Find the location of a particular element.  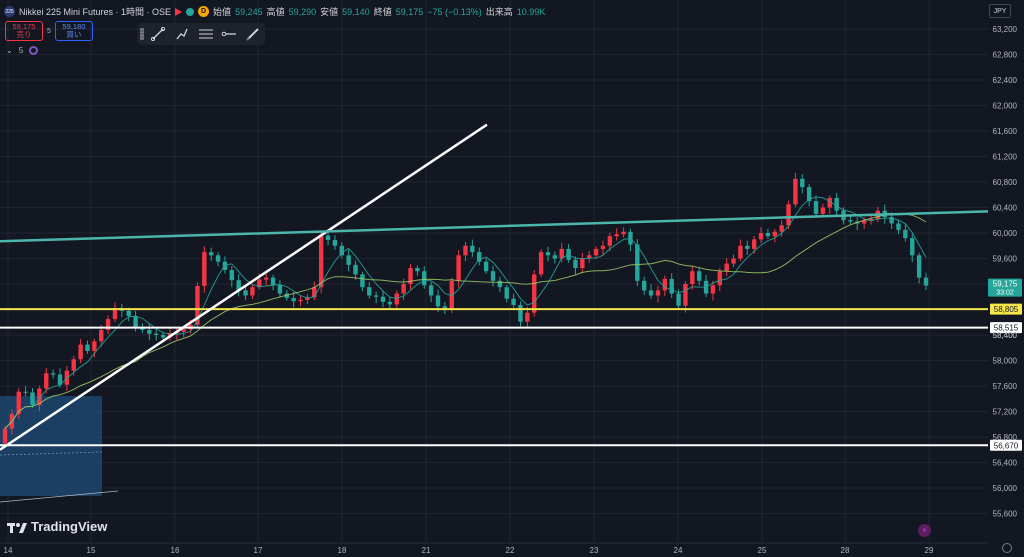

indicators-toggle: ⌄ 5 is located at coordinates (22, 50).